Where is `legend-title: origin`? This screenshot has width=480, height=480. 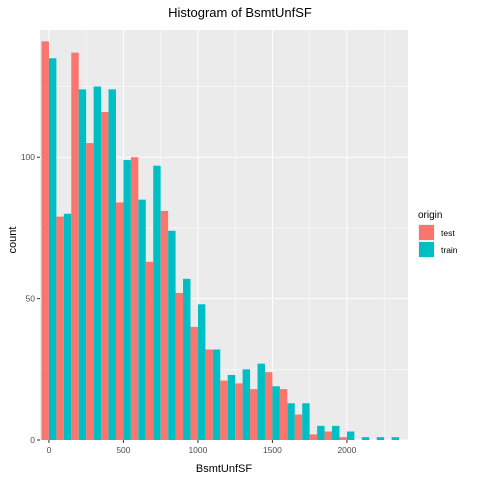 legend-title: origin is located at coordinates (430, 215).